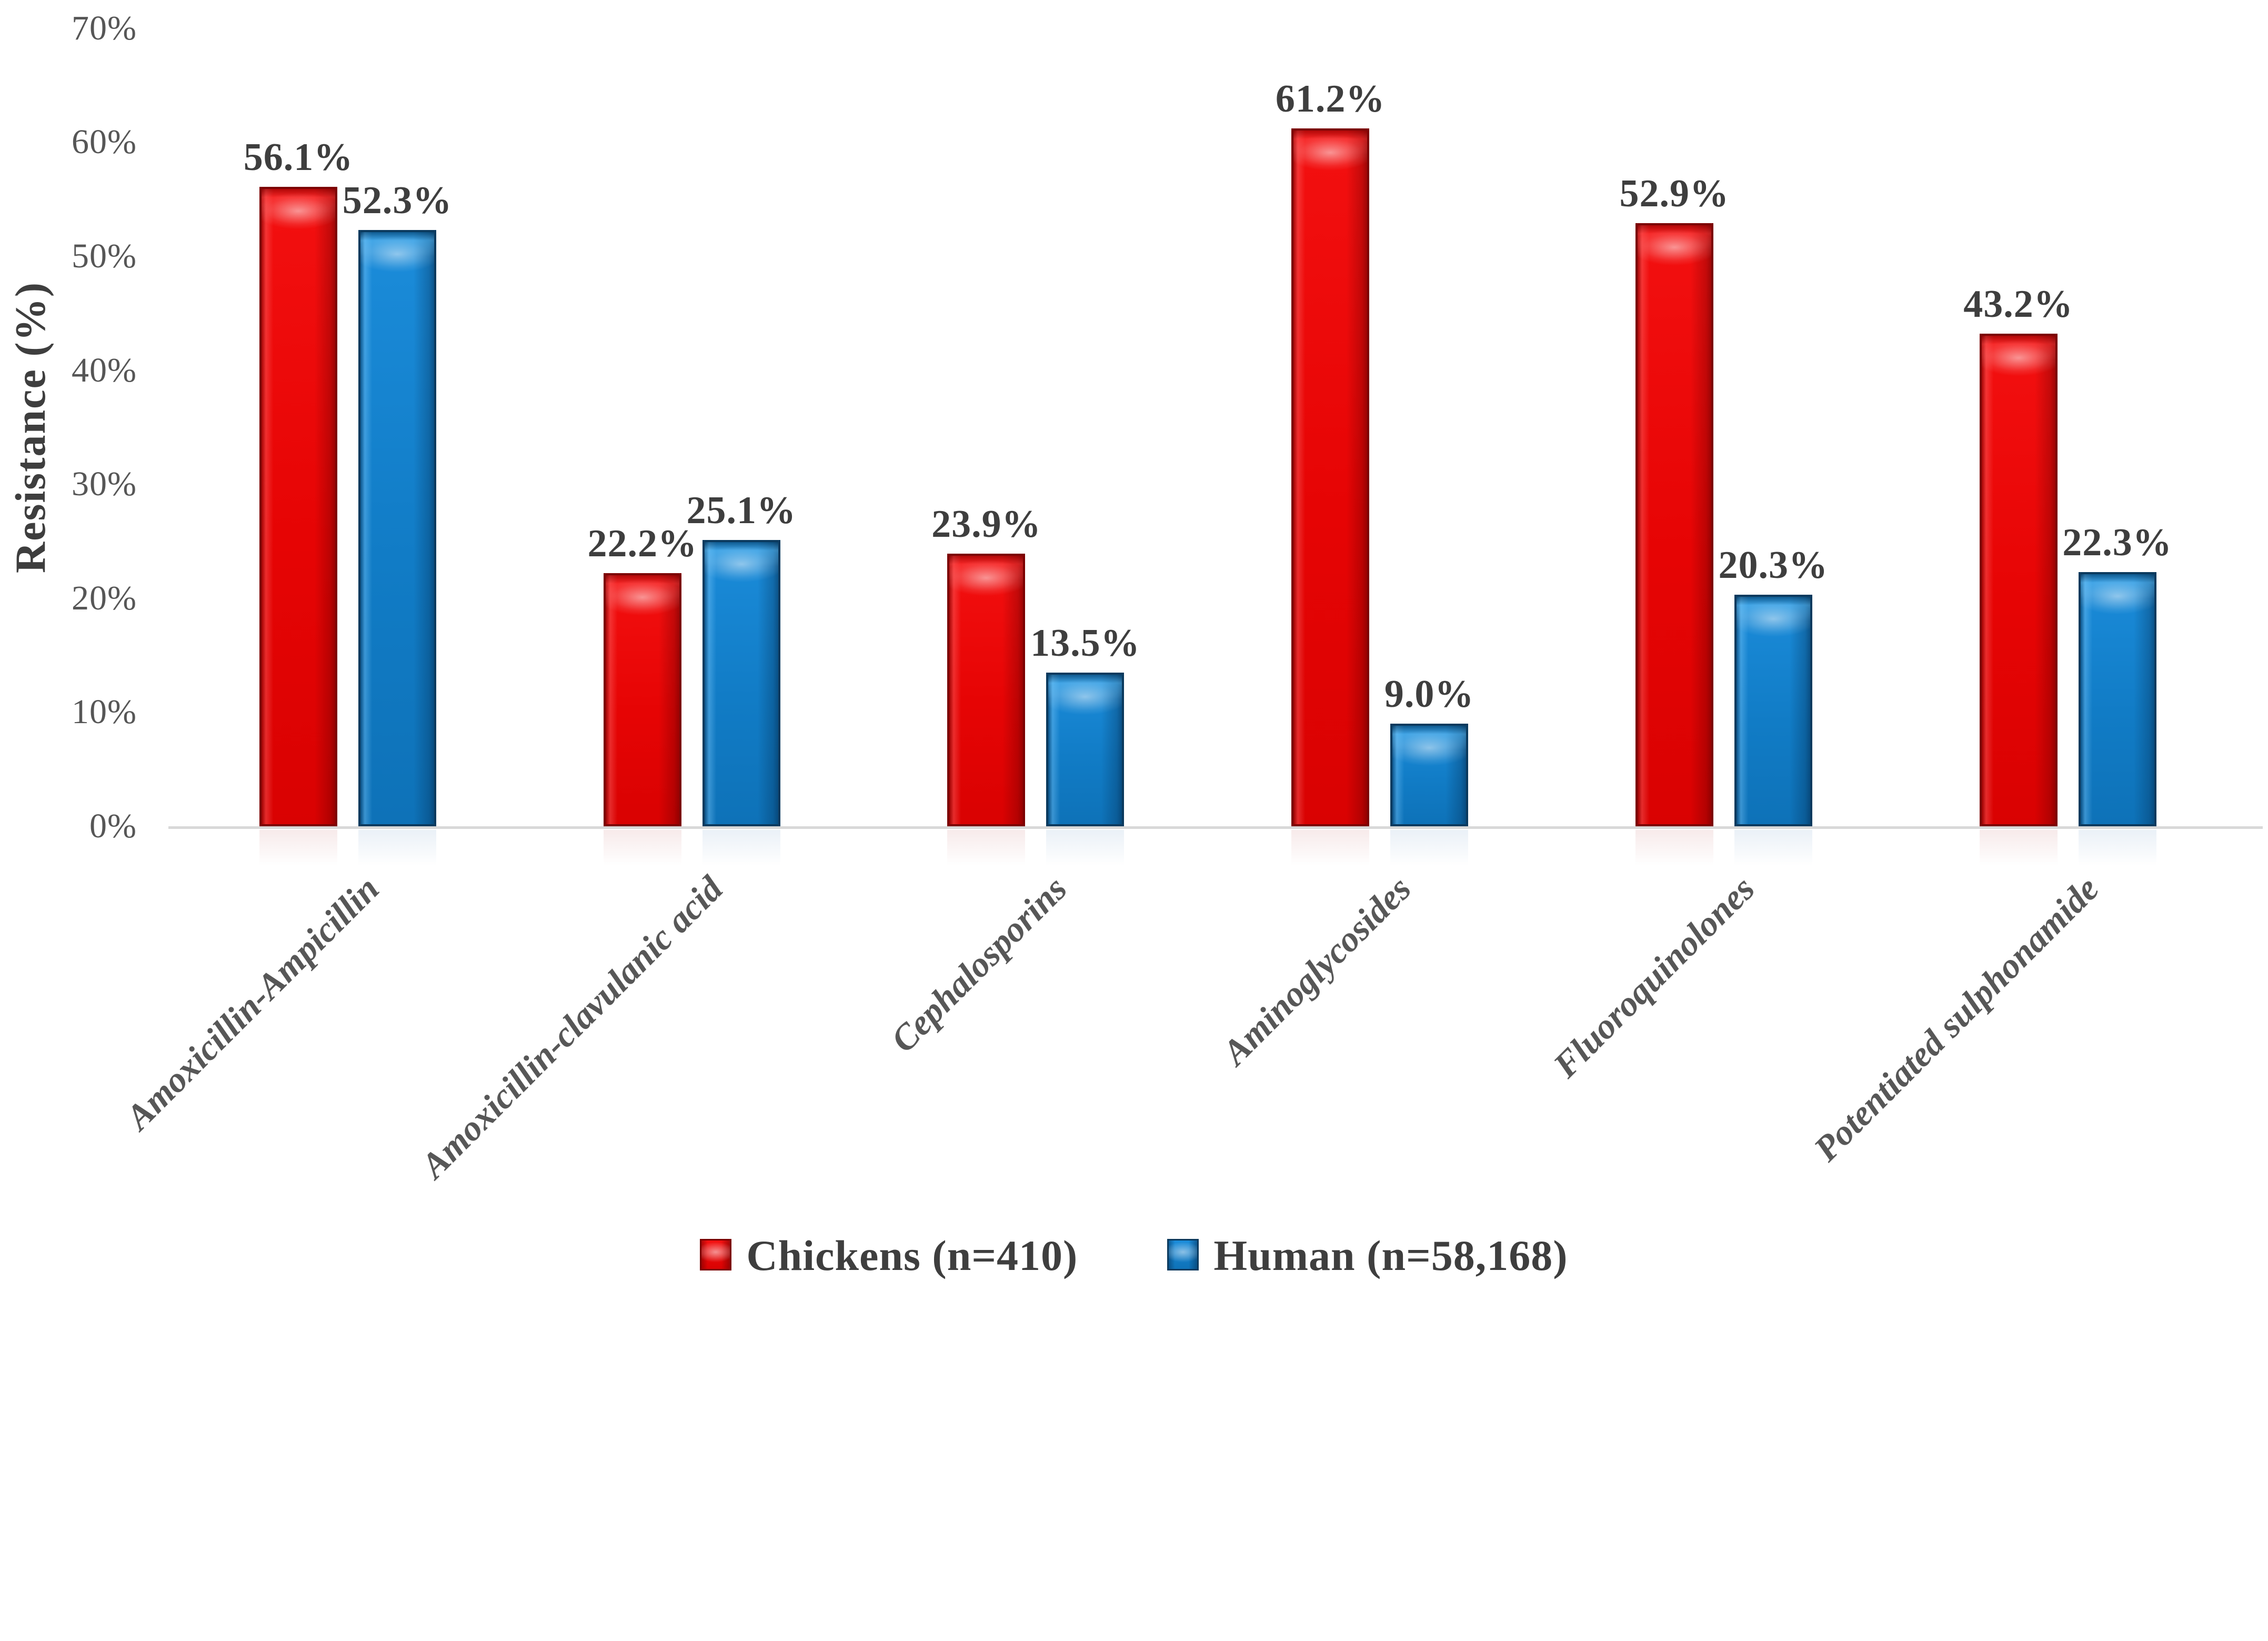 This screenshot has width=2268, height=1641. I want to click on value-label: 52.3%, so click(397, 201).